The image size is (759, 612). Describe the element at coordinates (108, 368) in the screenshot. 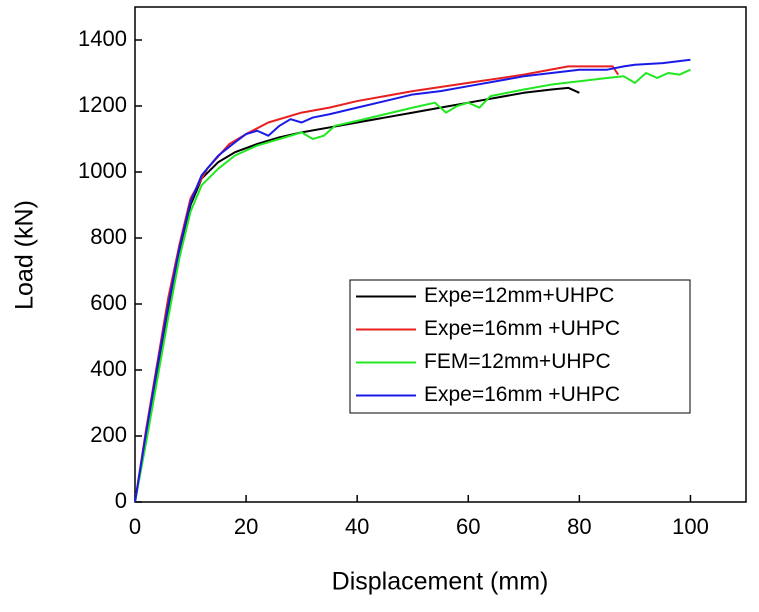

I see `y-tick-label: 400` at that location.